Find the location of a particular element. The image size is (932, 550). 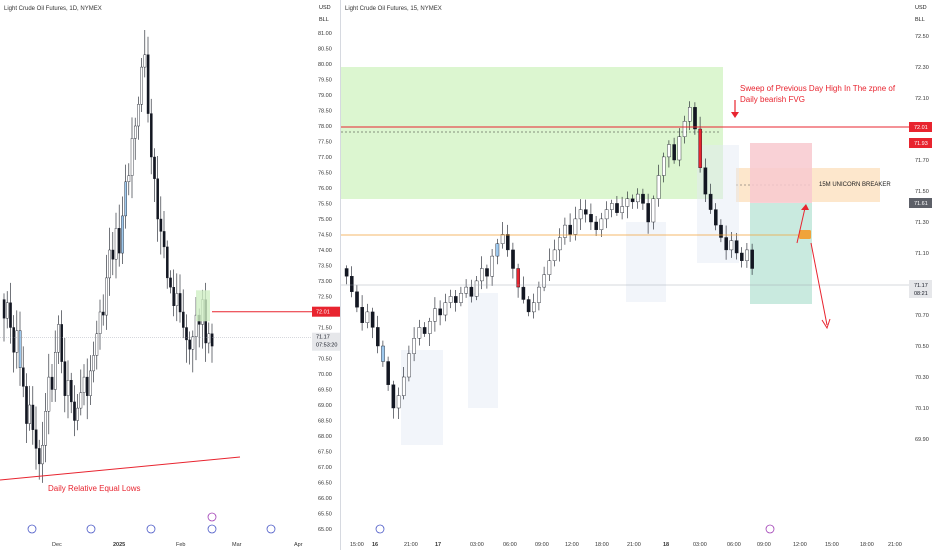

unicorn-breaker-label: 15M UNICORN BREAKER is located at coordinates (855, 185).